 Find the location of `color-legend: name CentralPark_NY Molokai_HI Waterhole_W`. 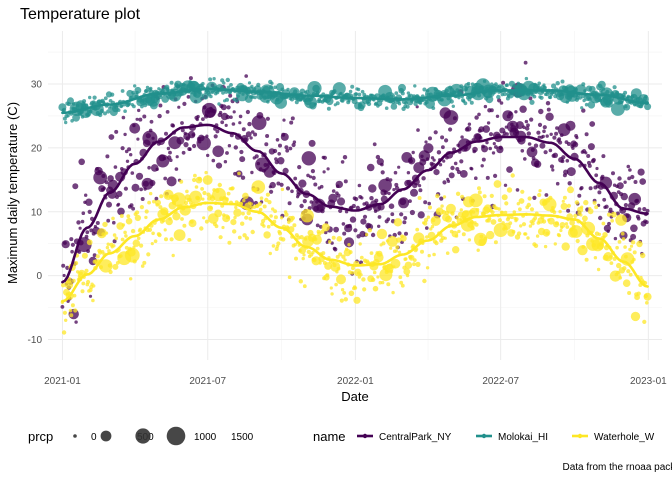

color-legend: name CentralPark_NY Molokai_HI Waterhole_W is located at coordinates (484, 436).